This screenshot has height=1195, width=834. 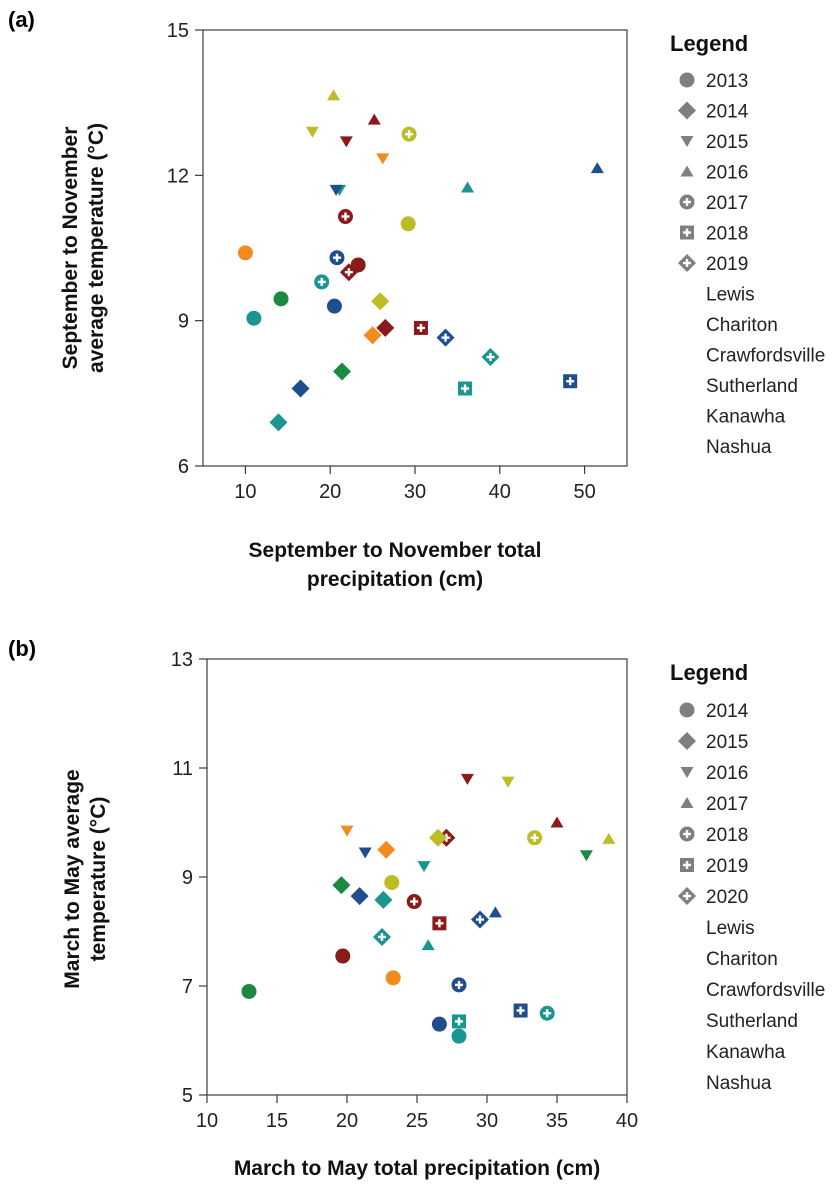 I want to click on x-axis-title: March to May total precipitation (cm), so click(x=417, y=1168).